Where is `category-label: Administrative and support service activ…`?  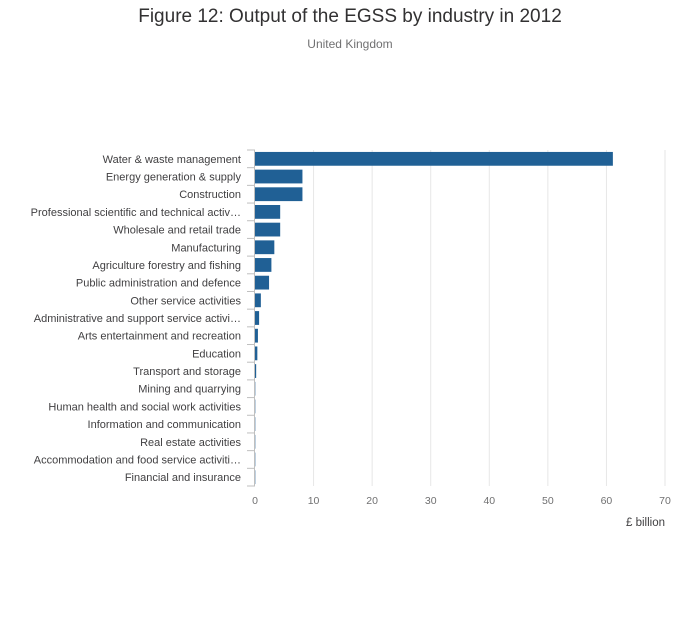
category-label: Administrative and support service activ… is located at coordinates (137, 319).